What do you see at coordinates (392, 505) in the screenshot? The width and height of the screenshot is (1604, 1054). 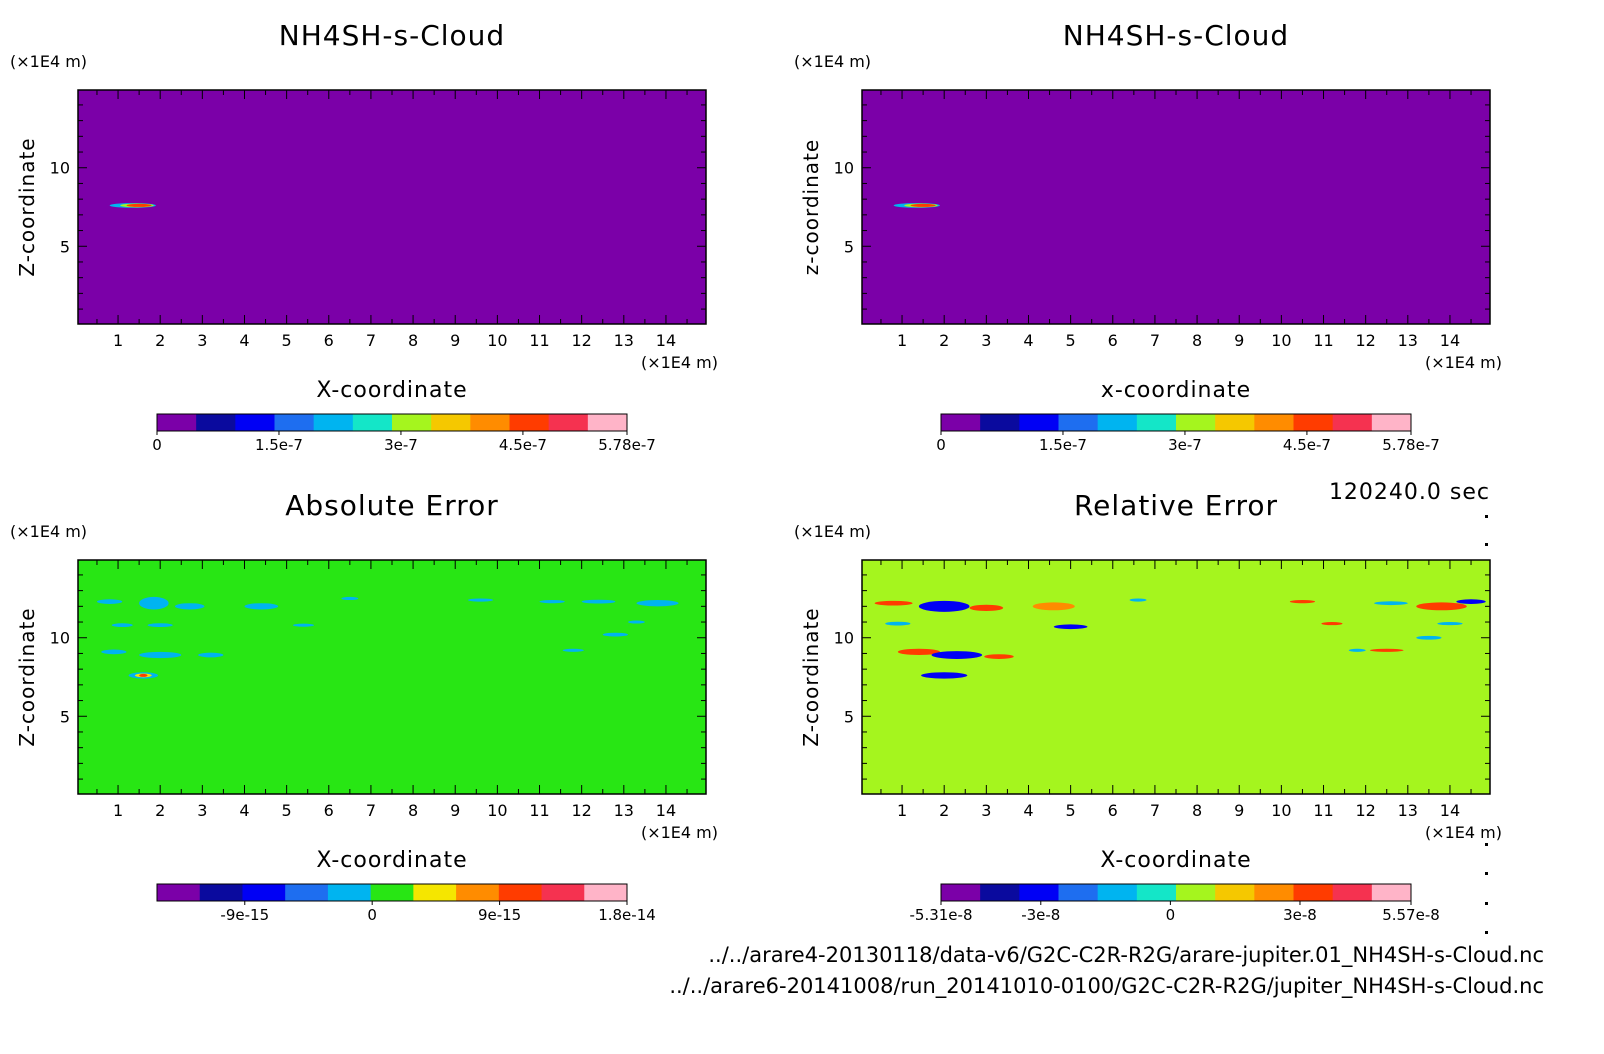 I see `chart-title: Absolute Error` at bounding box center [392, 505].